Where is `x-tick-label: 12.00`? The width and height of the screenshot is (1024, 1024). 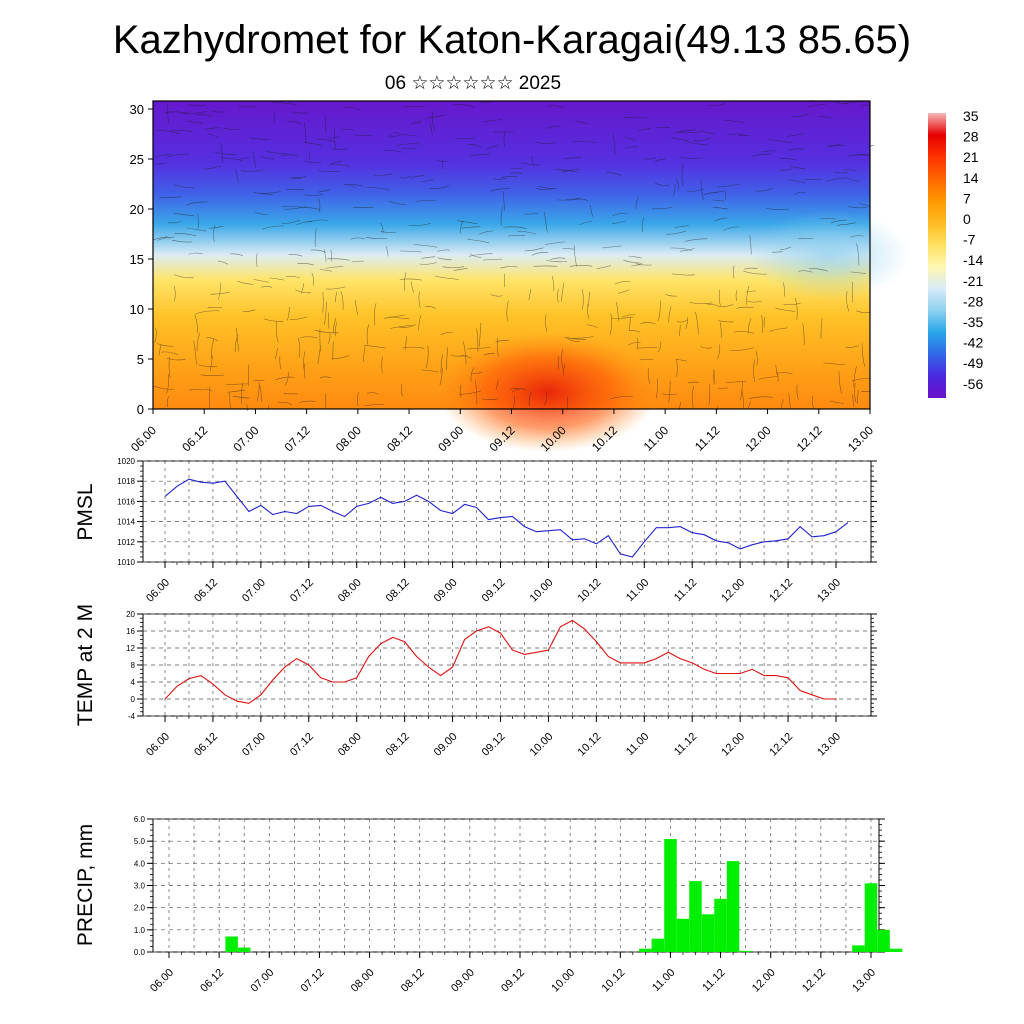 x-tick-label: 12.00 is located at coordinates (733, 745).